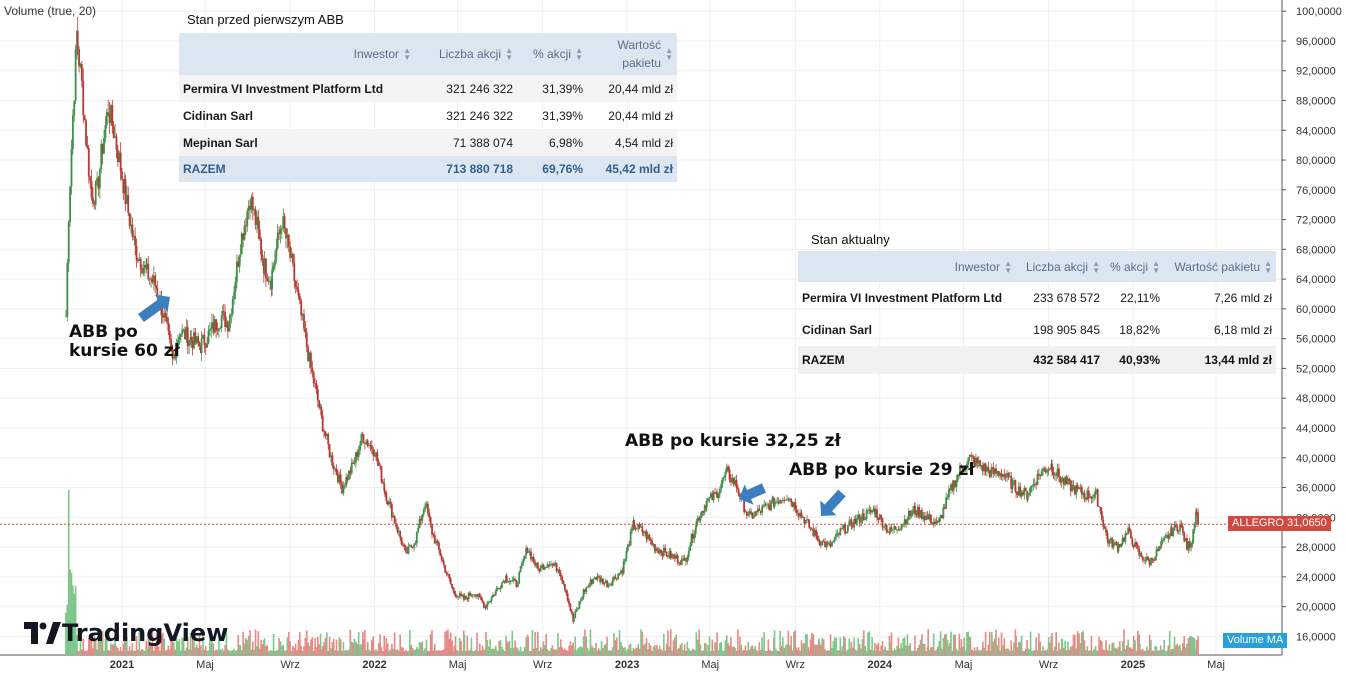 The image size is (1346, 673). Describe the element at coordinates (1319, 12) in the screenshot. I see `y-tick-label: 100,0000` at that location.